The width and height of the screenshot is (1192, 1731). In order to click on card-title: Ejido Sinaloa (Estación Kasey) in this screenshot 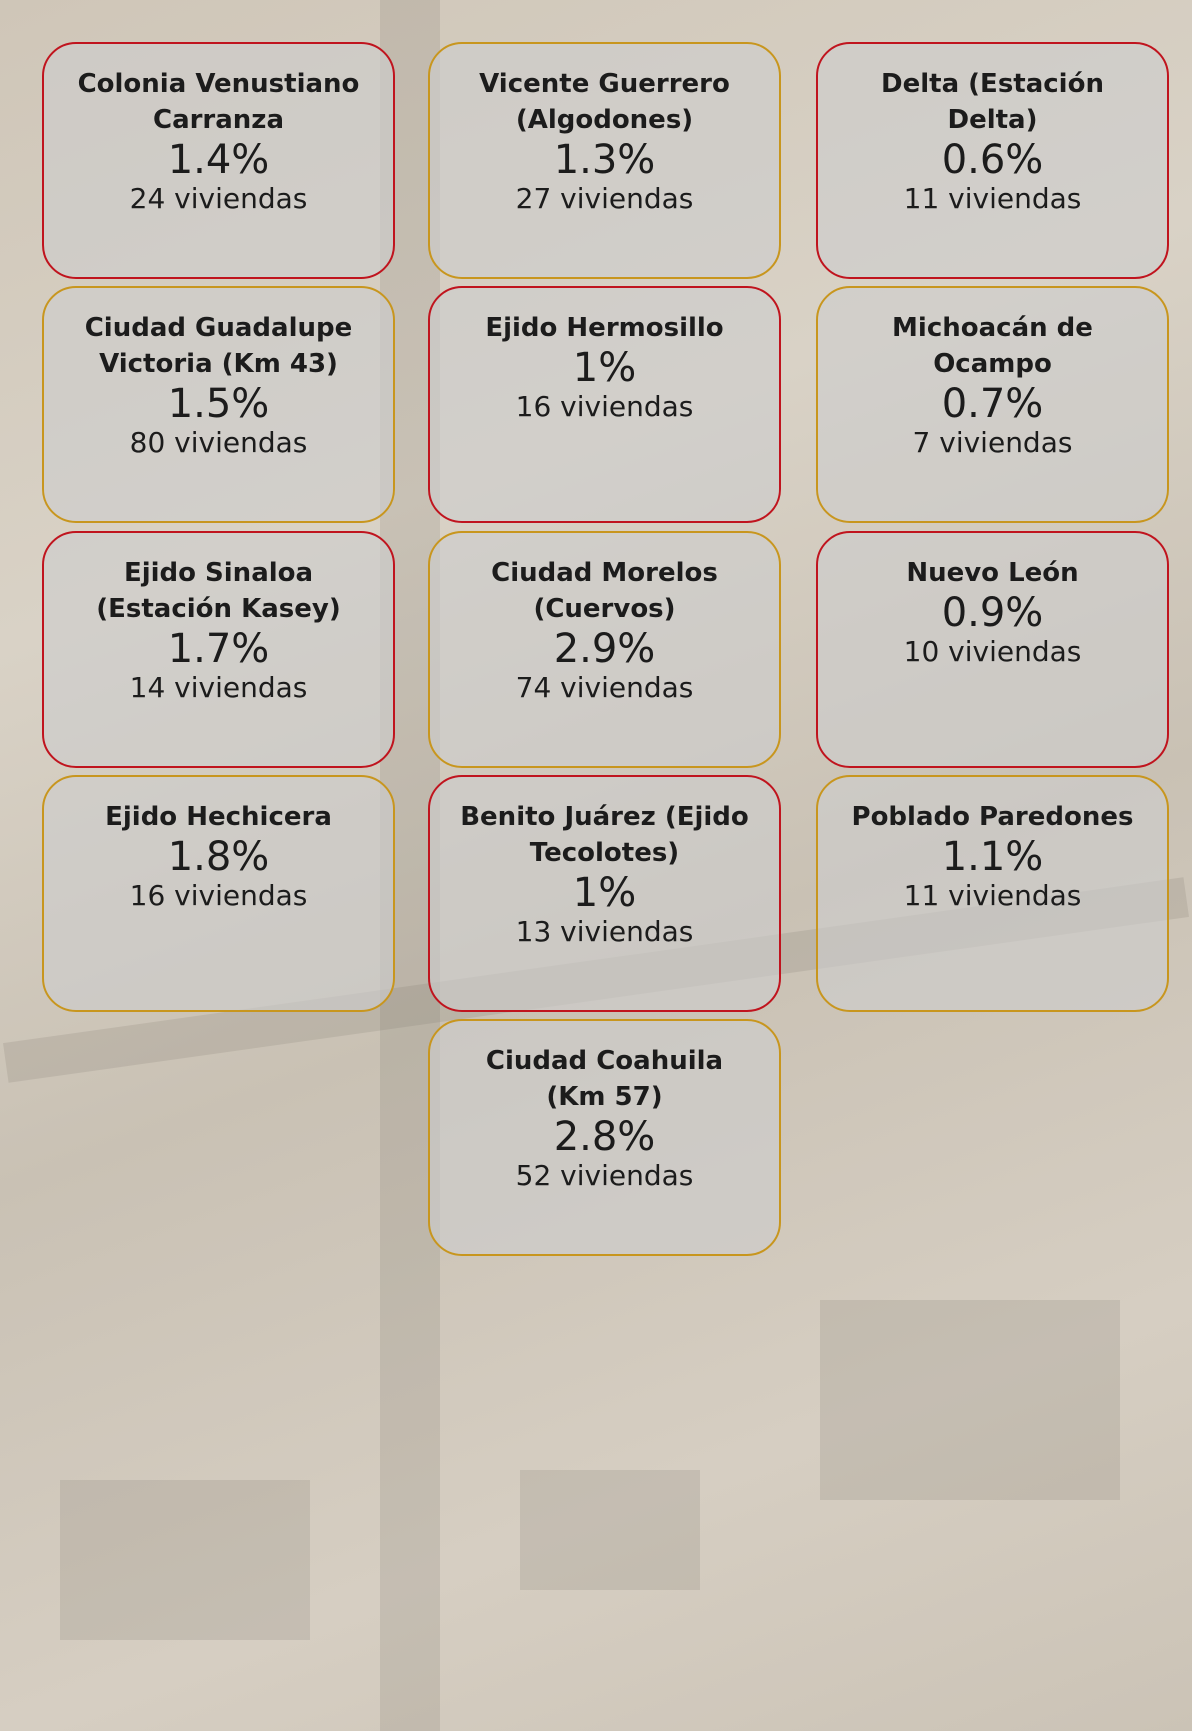, I will do `click(218, 591)`.